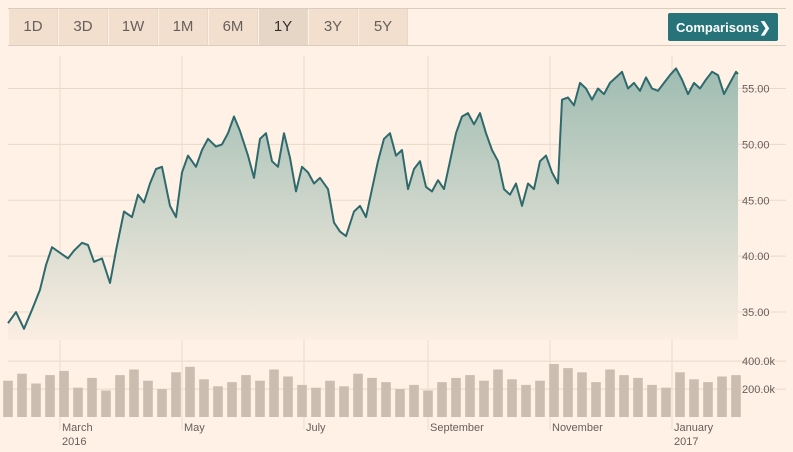 This screenshot has height=452, width=793. I want to click on x-tick-sublabel: 2016, so click(74, 442).